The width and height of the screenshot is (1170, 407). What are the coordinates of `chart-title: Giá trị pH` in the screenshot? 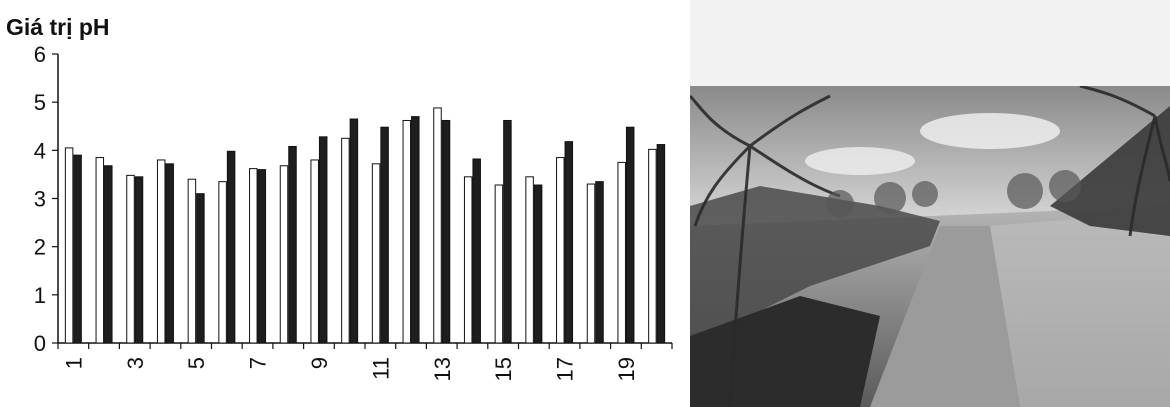 It's located at (58, 27).